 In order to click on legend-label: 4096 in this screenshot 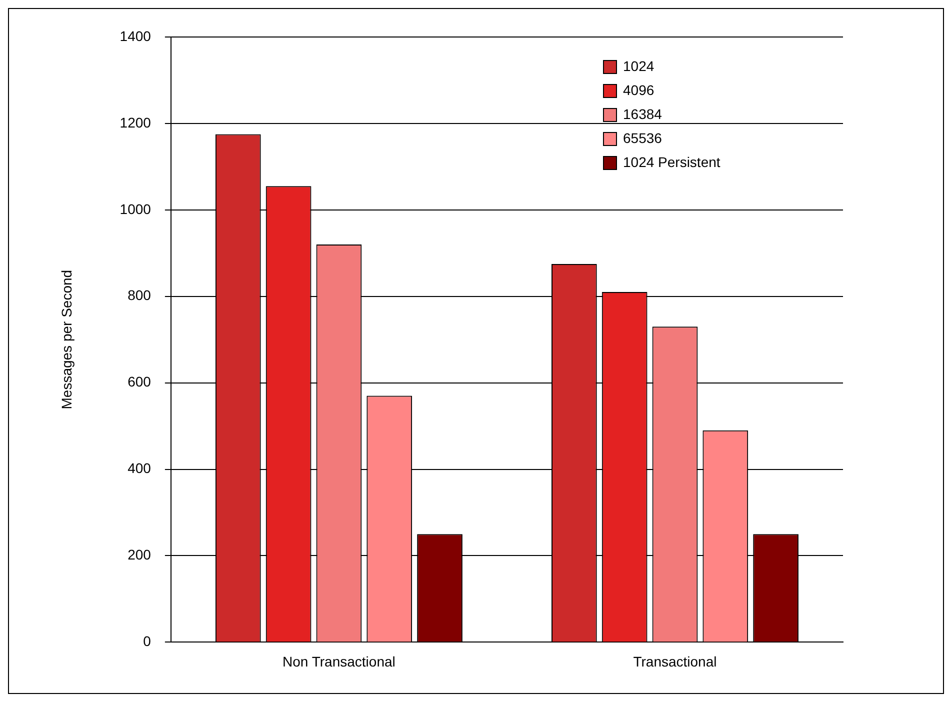, I will do `click(638, 90)`.